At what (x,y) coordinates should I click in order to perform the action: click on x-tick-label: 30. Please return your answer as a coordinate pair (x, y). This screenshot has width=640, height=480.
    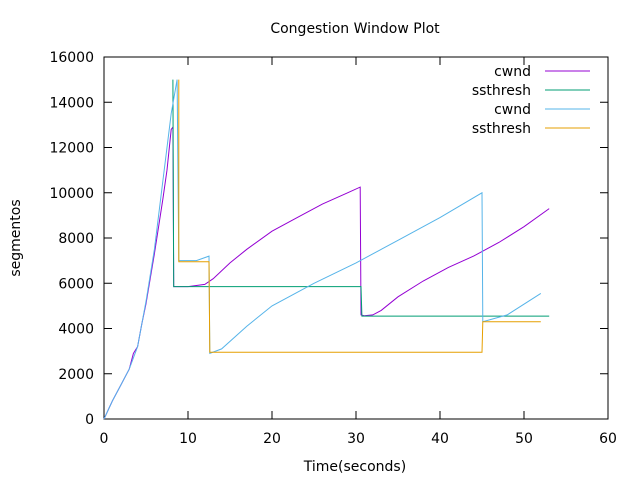
    Looking at the image, I should click on (356, 439).